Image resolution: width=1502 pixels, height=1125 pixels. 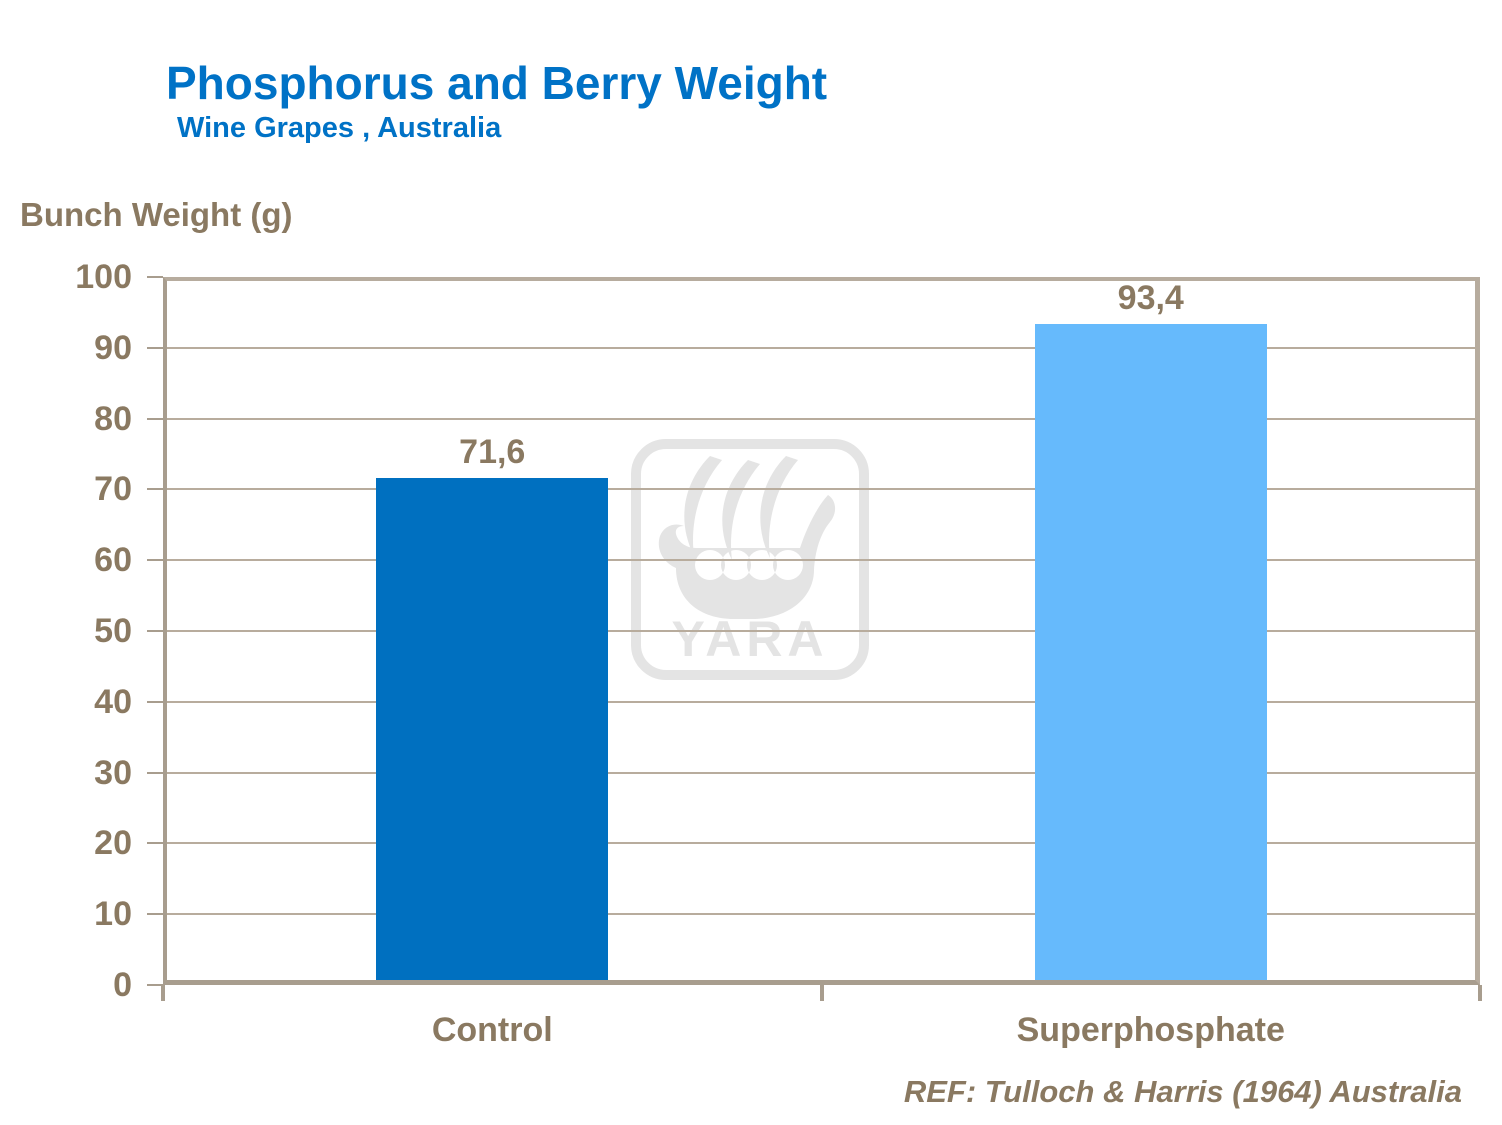 What do you see at coordinates (113, 914) in the screenshot?
I see `y-tick-label: 10` at bounding box center [113, 914].